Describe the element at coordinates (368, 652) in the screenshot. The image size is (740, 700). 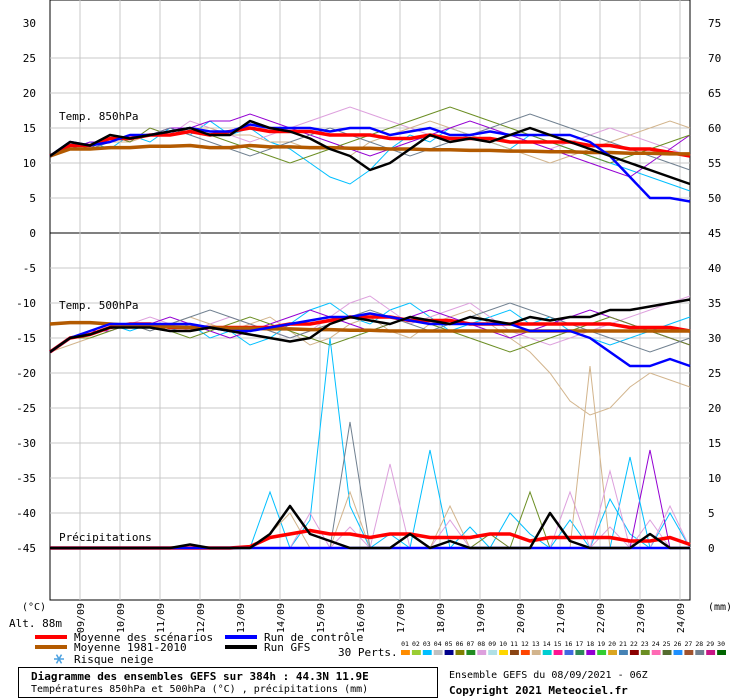
I see `perts-label: 30 Perts.` at that location.